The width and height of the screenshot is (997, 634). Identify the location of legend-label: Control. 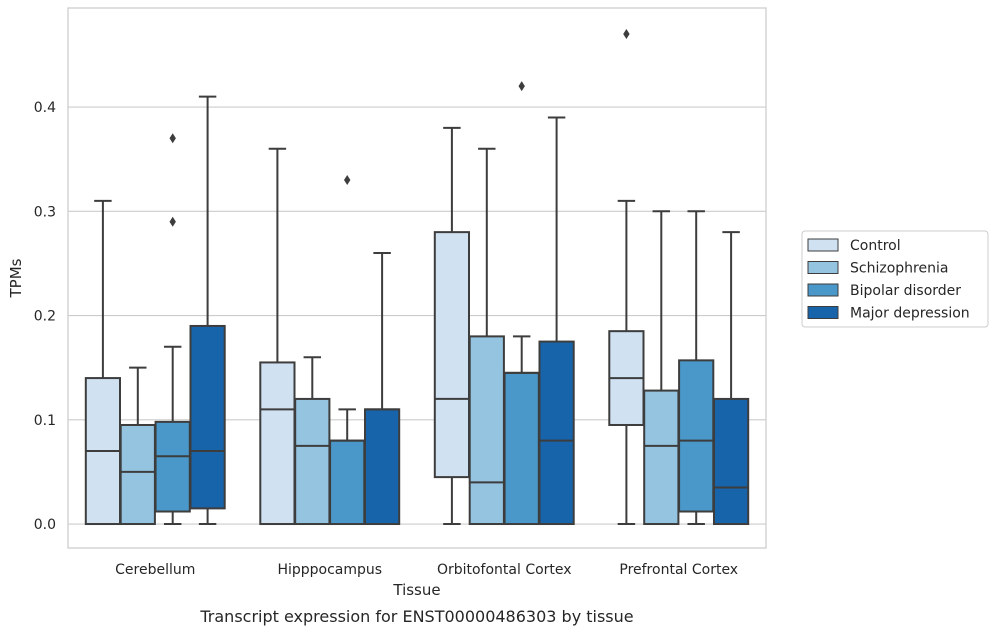
(875, 246).